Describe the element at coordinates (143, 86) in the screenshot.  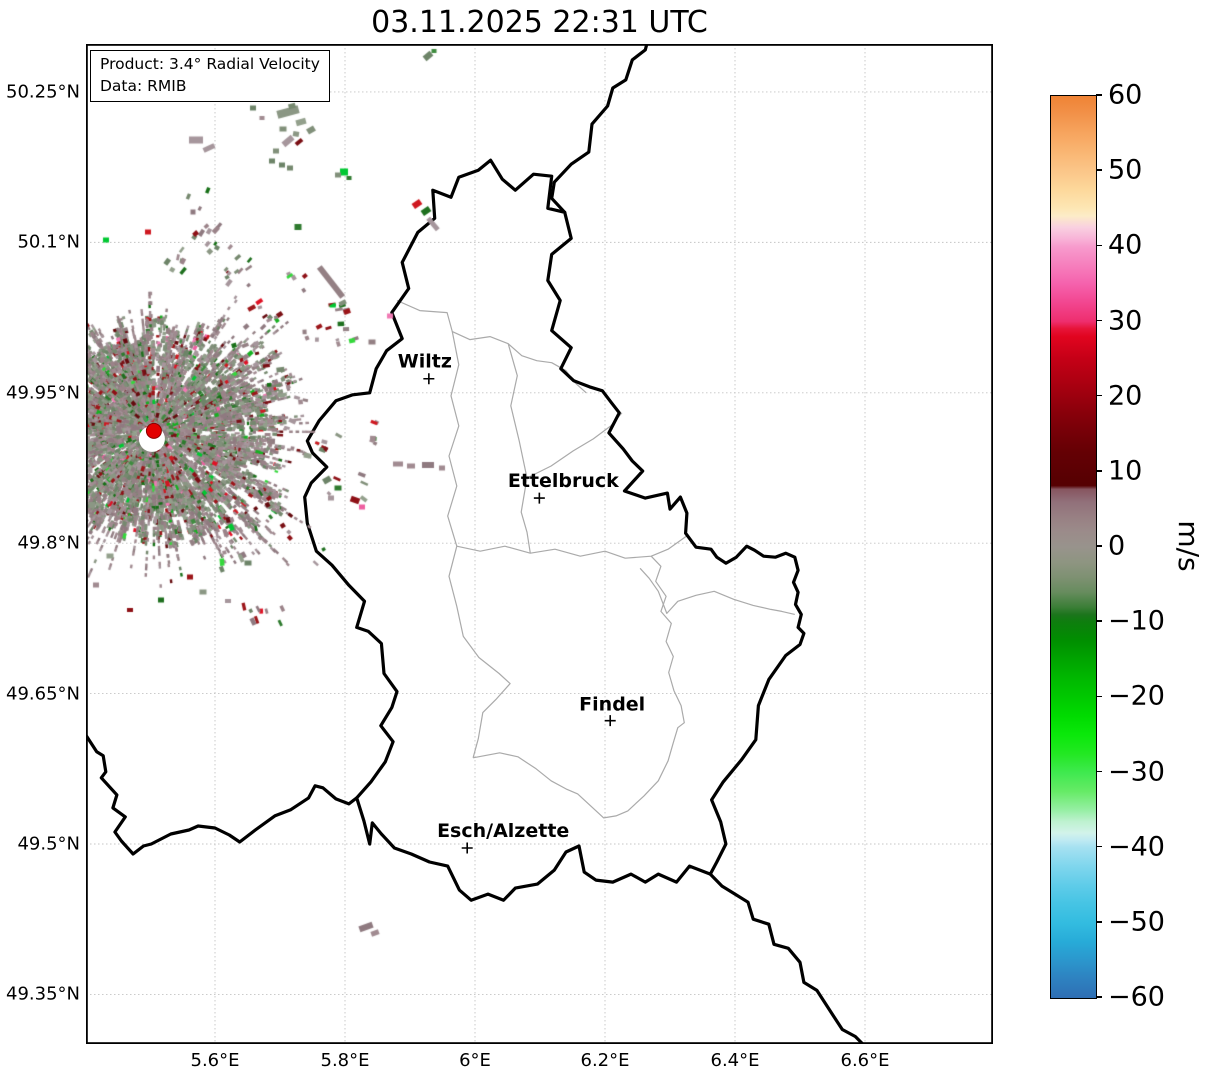
I see `data-line: Data: RMIB` at that location.